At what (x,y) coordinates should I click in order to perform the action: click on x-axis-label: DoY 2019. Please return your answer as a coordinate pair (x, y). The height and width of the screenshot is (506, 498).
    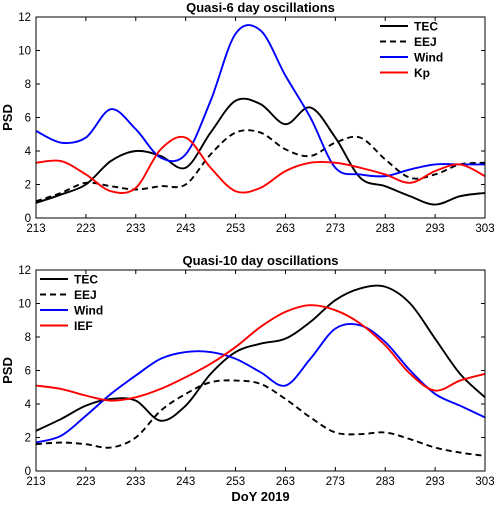
    Looking at the image, I should click on (260, 496).